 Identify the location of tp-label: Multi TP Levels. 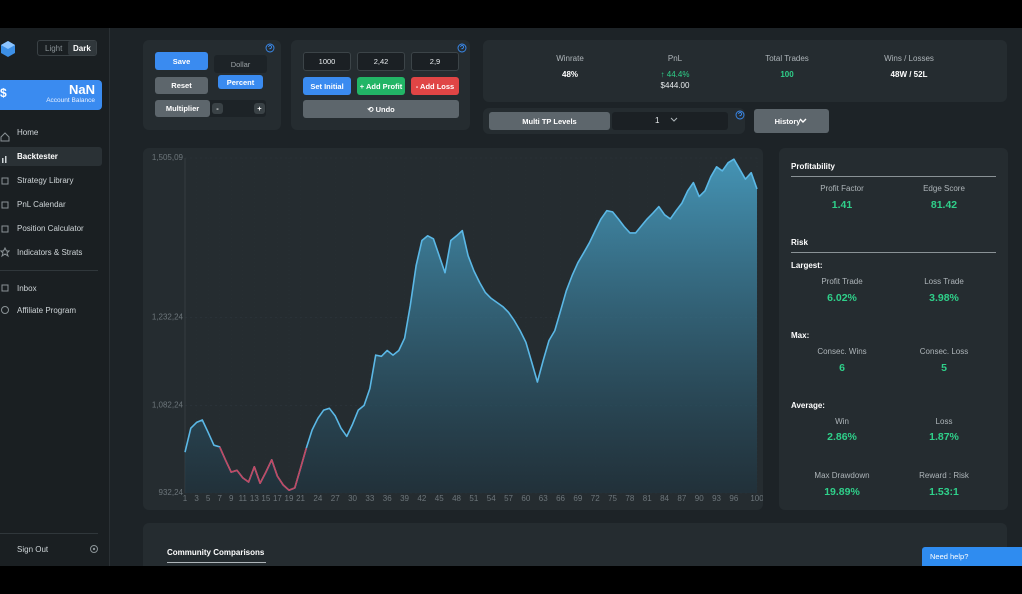
(549, 121).